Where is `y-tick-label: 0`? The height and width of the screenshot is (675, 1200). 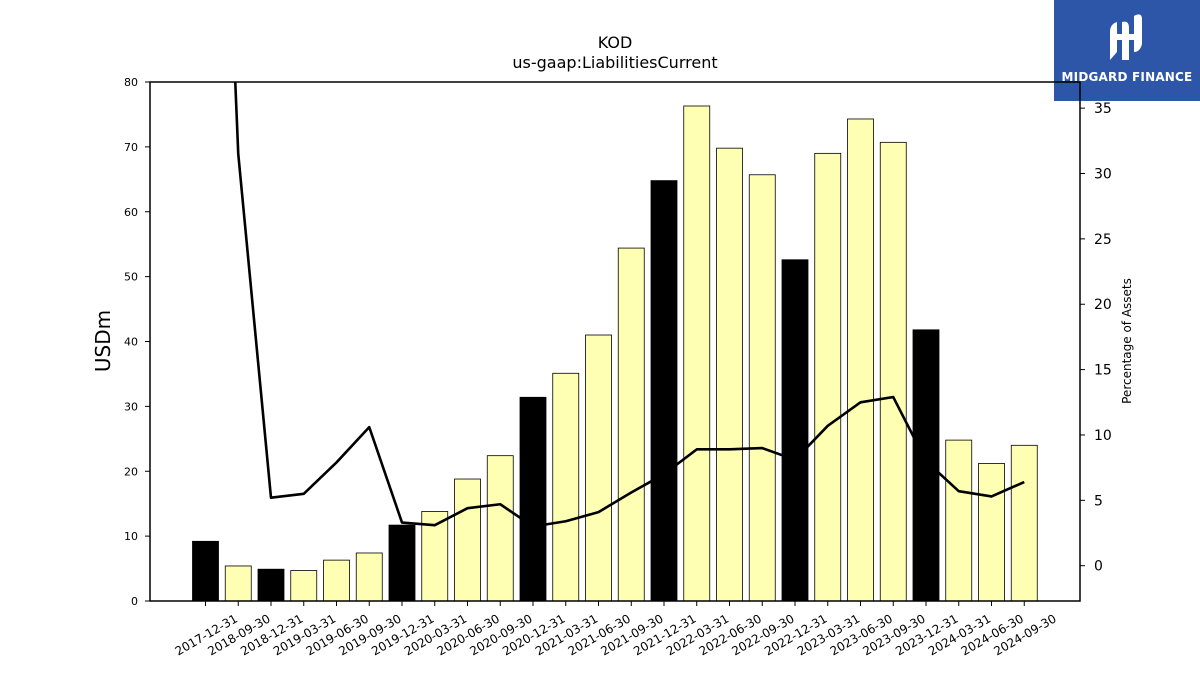
y-tick-label: 0 is located at coordinates (134, 601).